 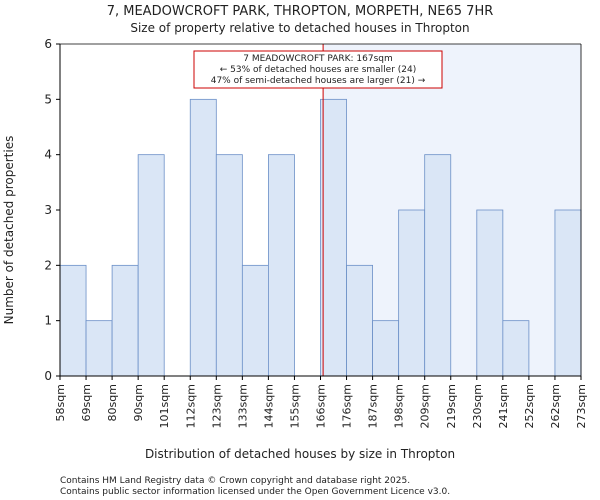 What do you see at coordinates (99, 348) in the screenshot?
I see `bar-69sqm` at bounding box center [99, 348].